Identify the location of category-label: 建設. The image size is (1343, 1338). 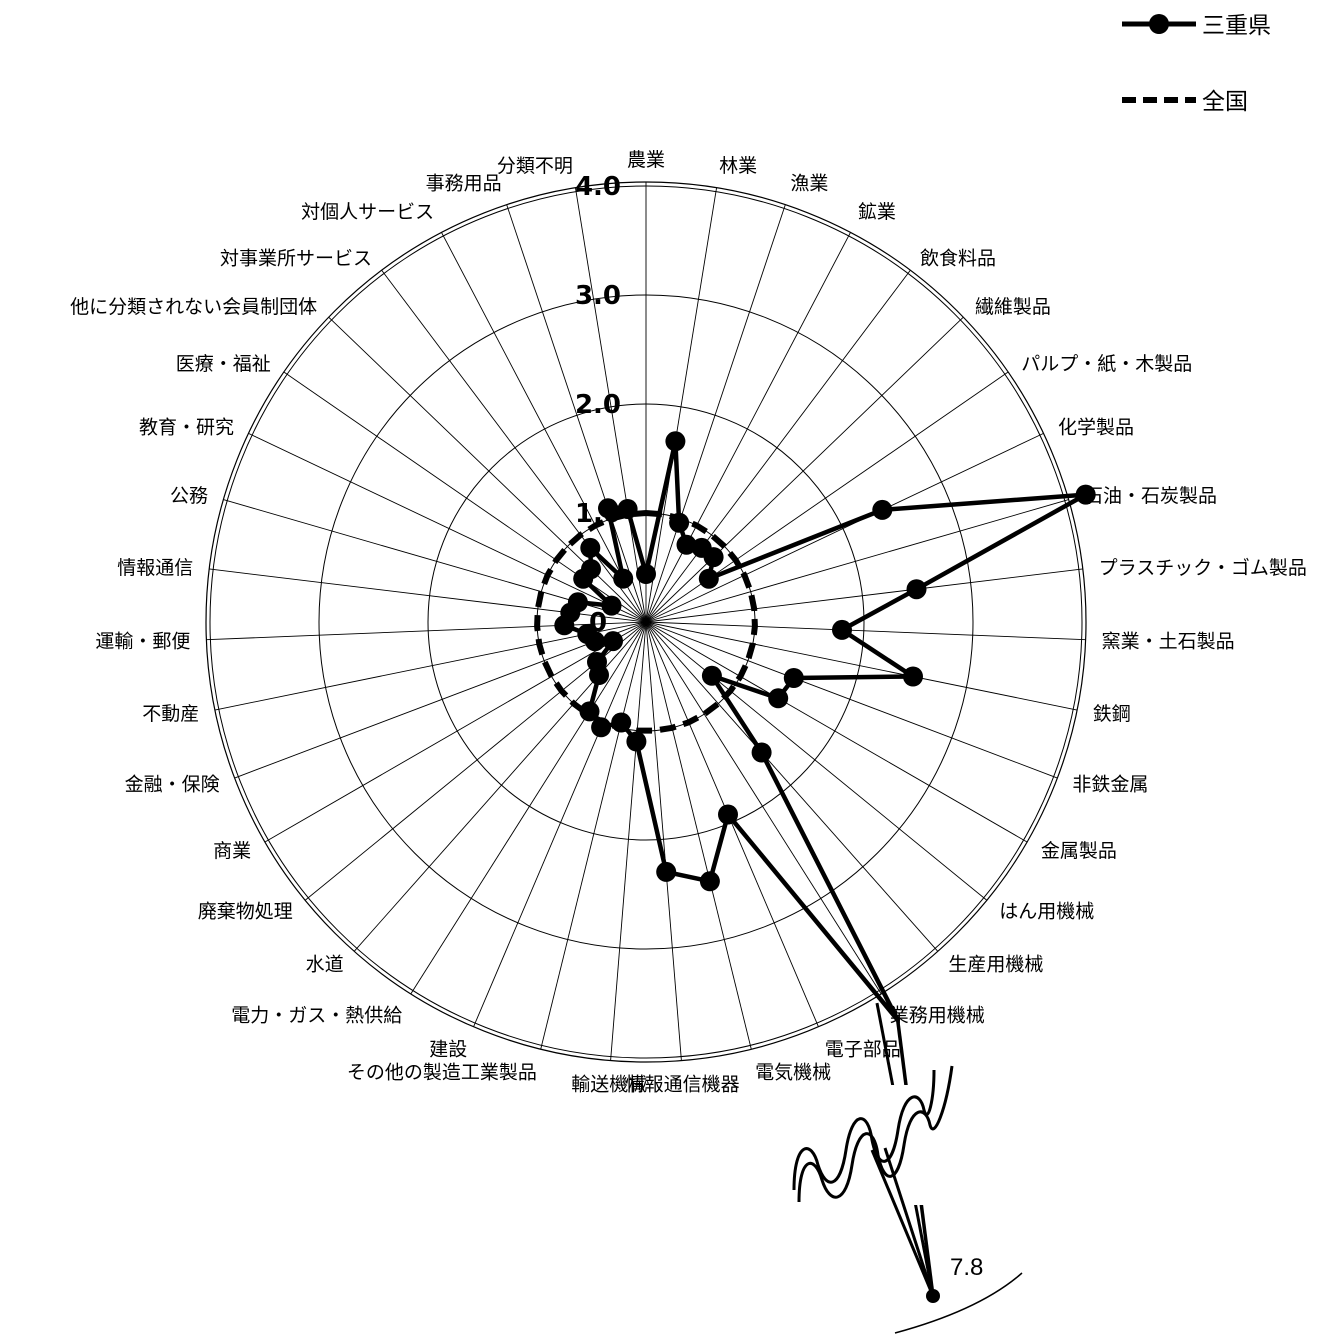
(448, 1050).